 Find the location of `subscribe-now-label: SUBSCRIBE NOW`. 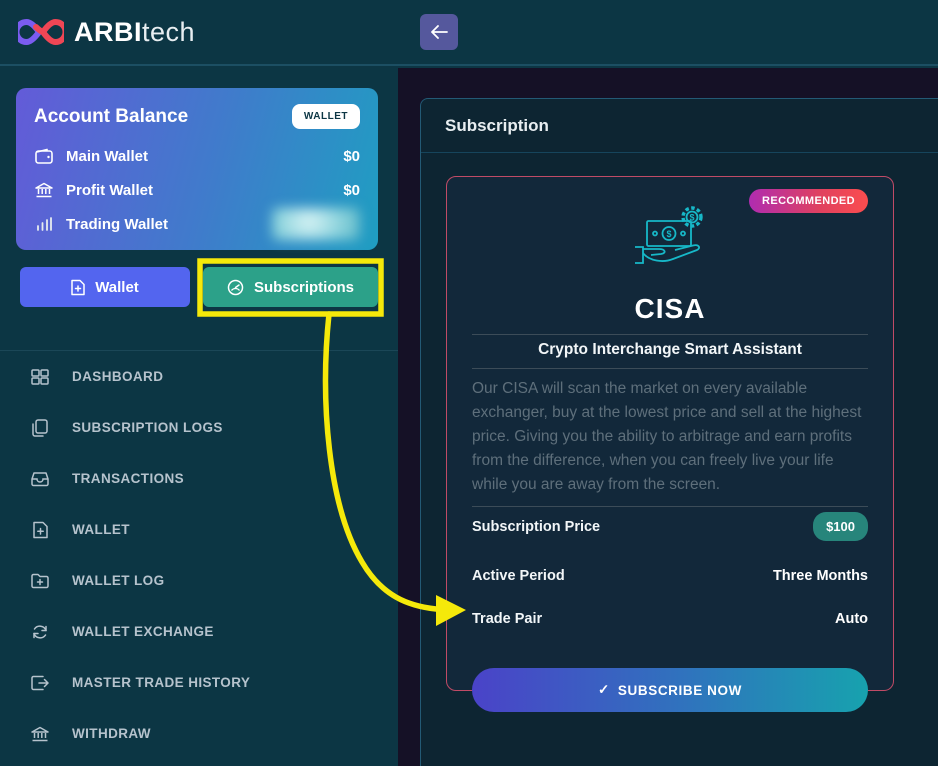

subscribe-now-label: SUBSCRIBE NOW is located at coordinates (679, 690).